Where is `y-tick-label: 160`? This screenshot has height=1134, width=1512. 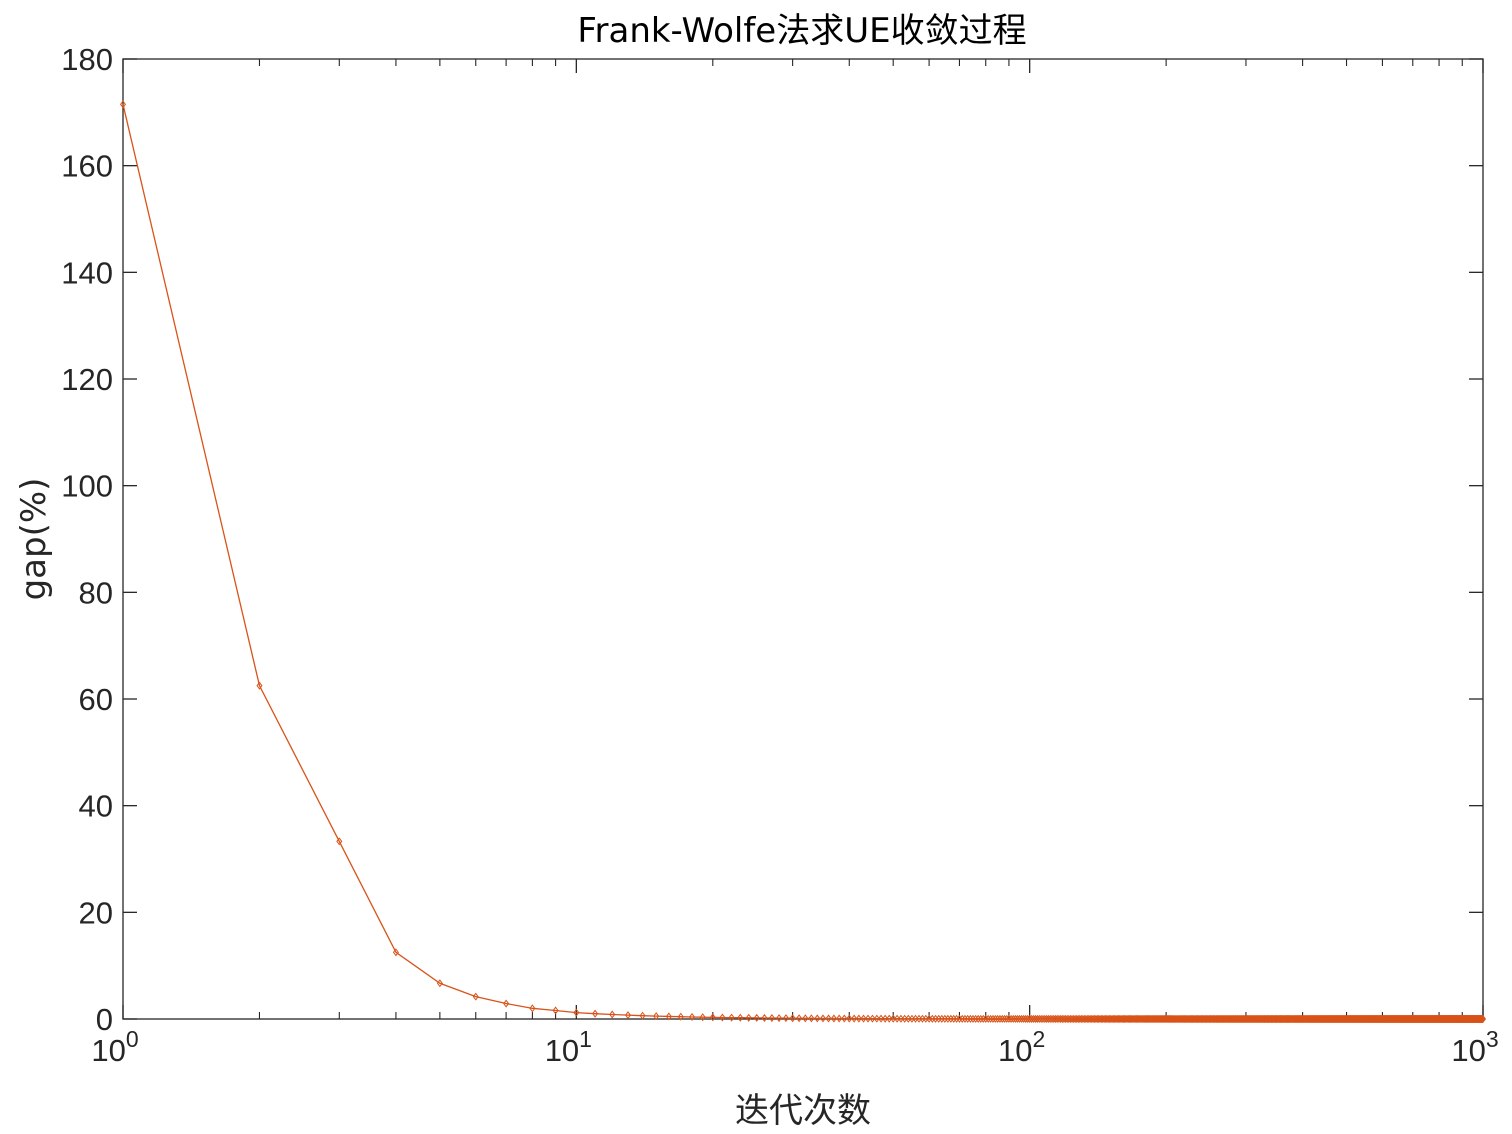
y-tick-label: 160 is located at coordinates (87, 166).